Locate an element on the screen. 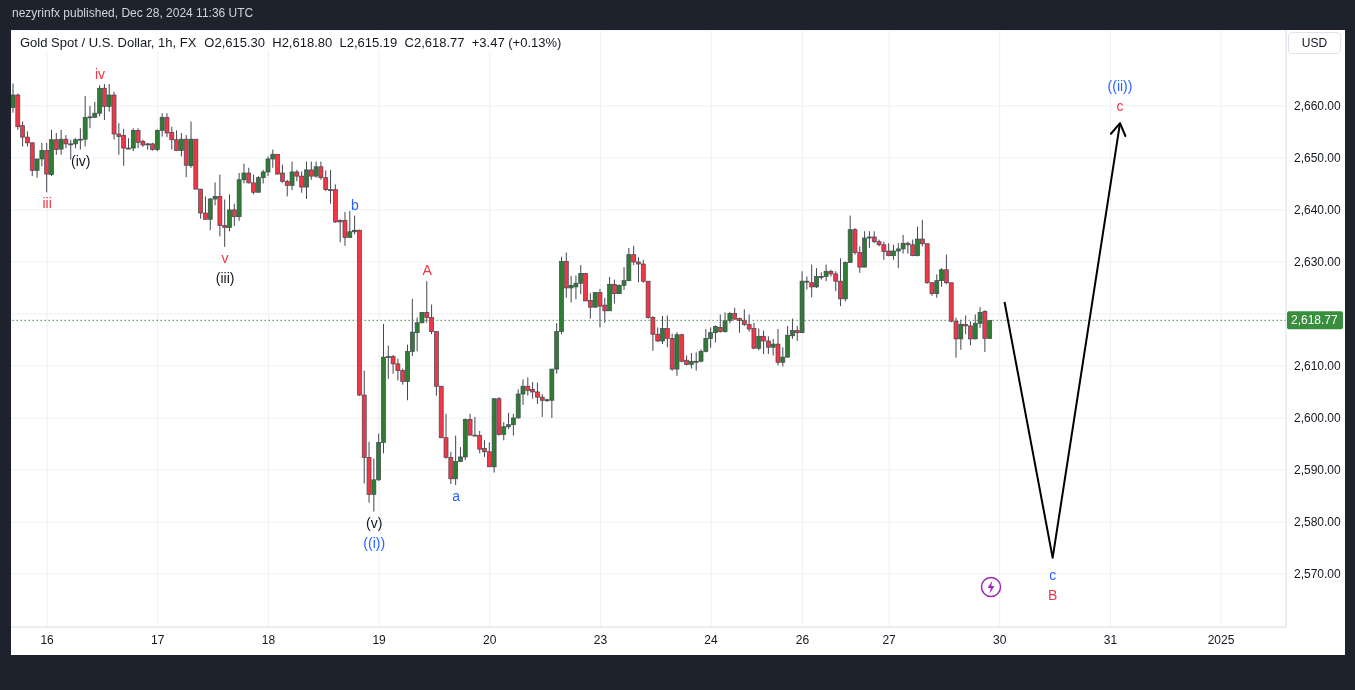 The width and height of the screenshot is (1355, 690). chart-title: Gold Spot / U.S. Dollar, 1h, FX is located at coordinates (108, 42).